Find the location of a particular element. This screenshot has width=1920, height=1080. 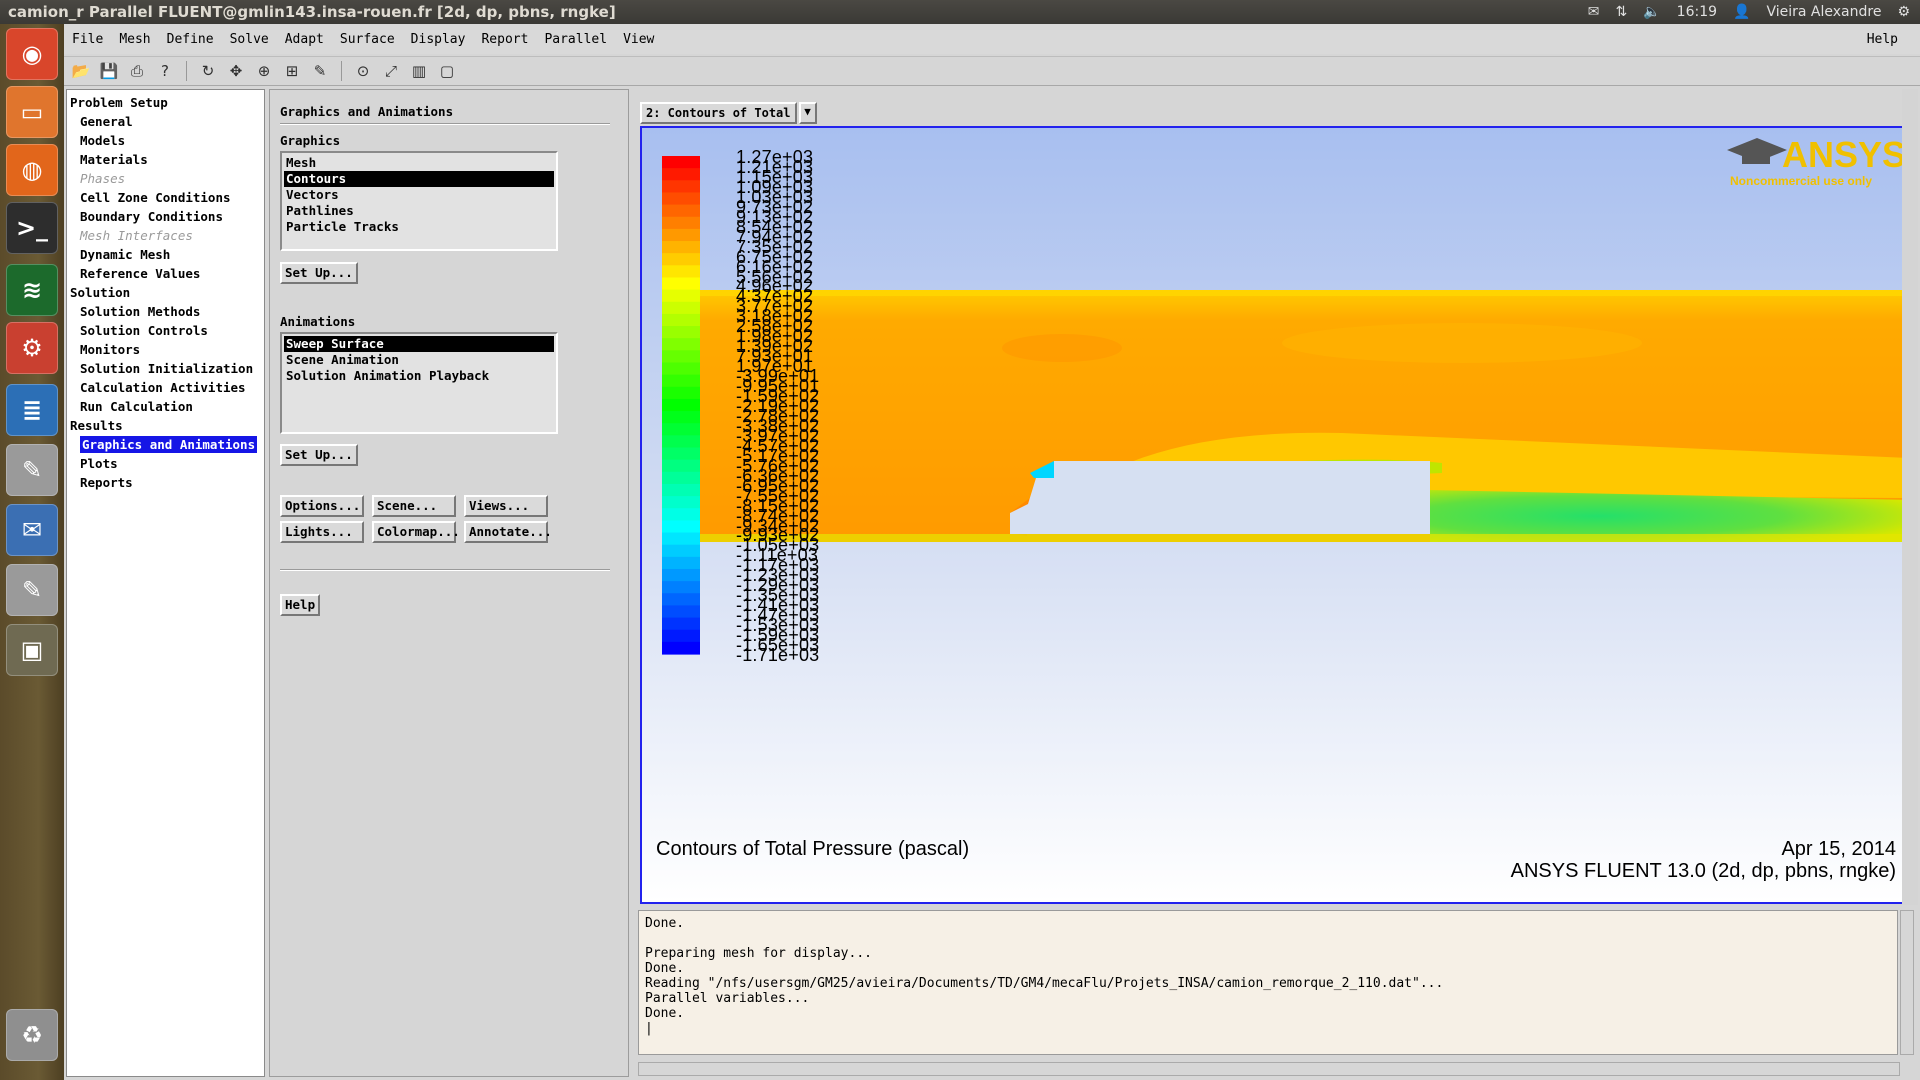

tree-item-label: Results is located at coordinates (96, 425).